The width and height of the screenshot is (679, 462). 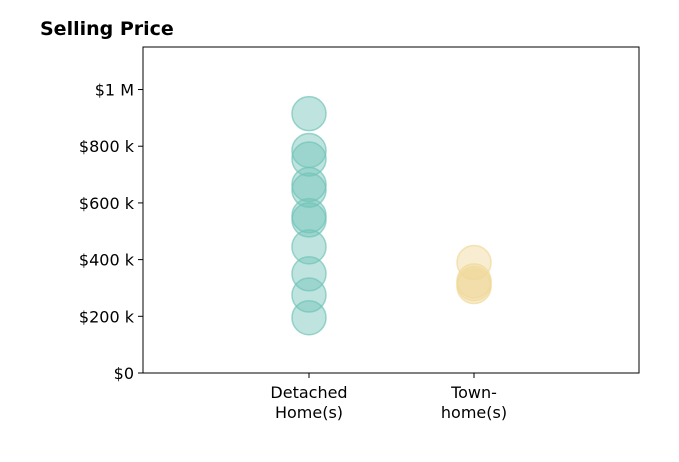 I want to click on y-tick-label: $1 M, so click(x=114, y=90).